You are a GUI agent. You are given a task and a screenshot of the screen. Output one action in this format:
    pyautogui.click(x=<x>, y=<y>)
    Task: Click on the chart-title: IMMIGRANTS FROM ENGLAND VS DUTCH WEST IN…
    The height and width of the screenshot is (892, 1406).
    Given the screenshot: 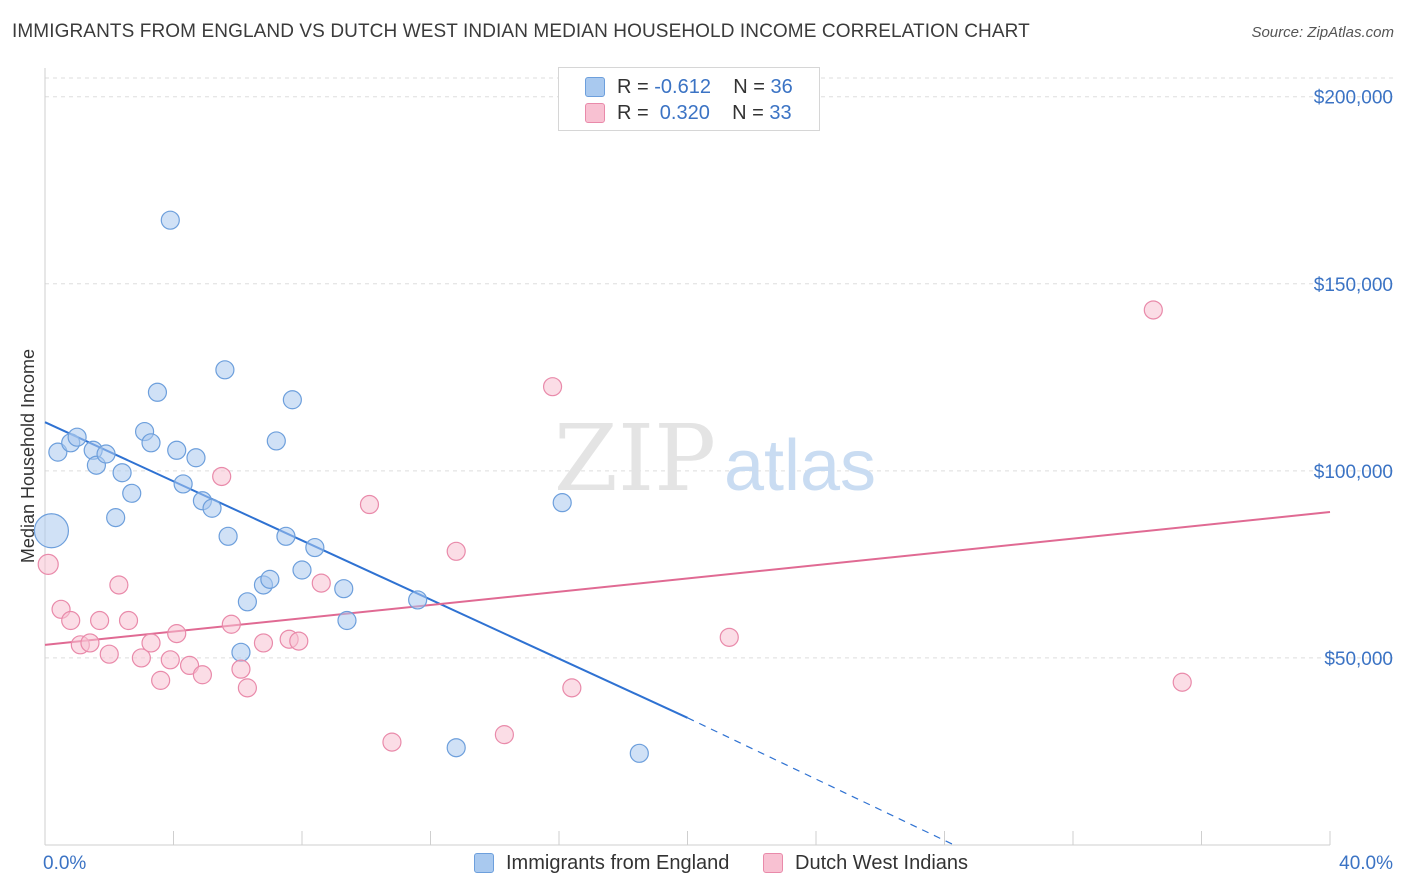 What is the action you would take?
    pyautogui.click(x=521, y=31)
    